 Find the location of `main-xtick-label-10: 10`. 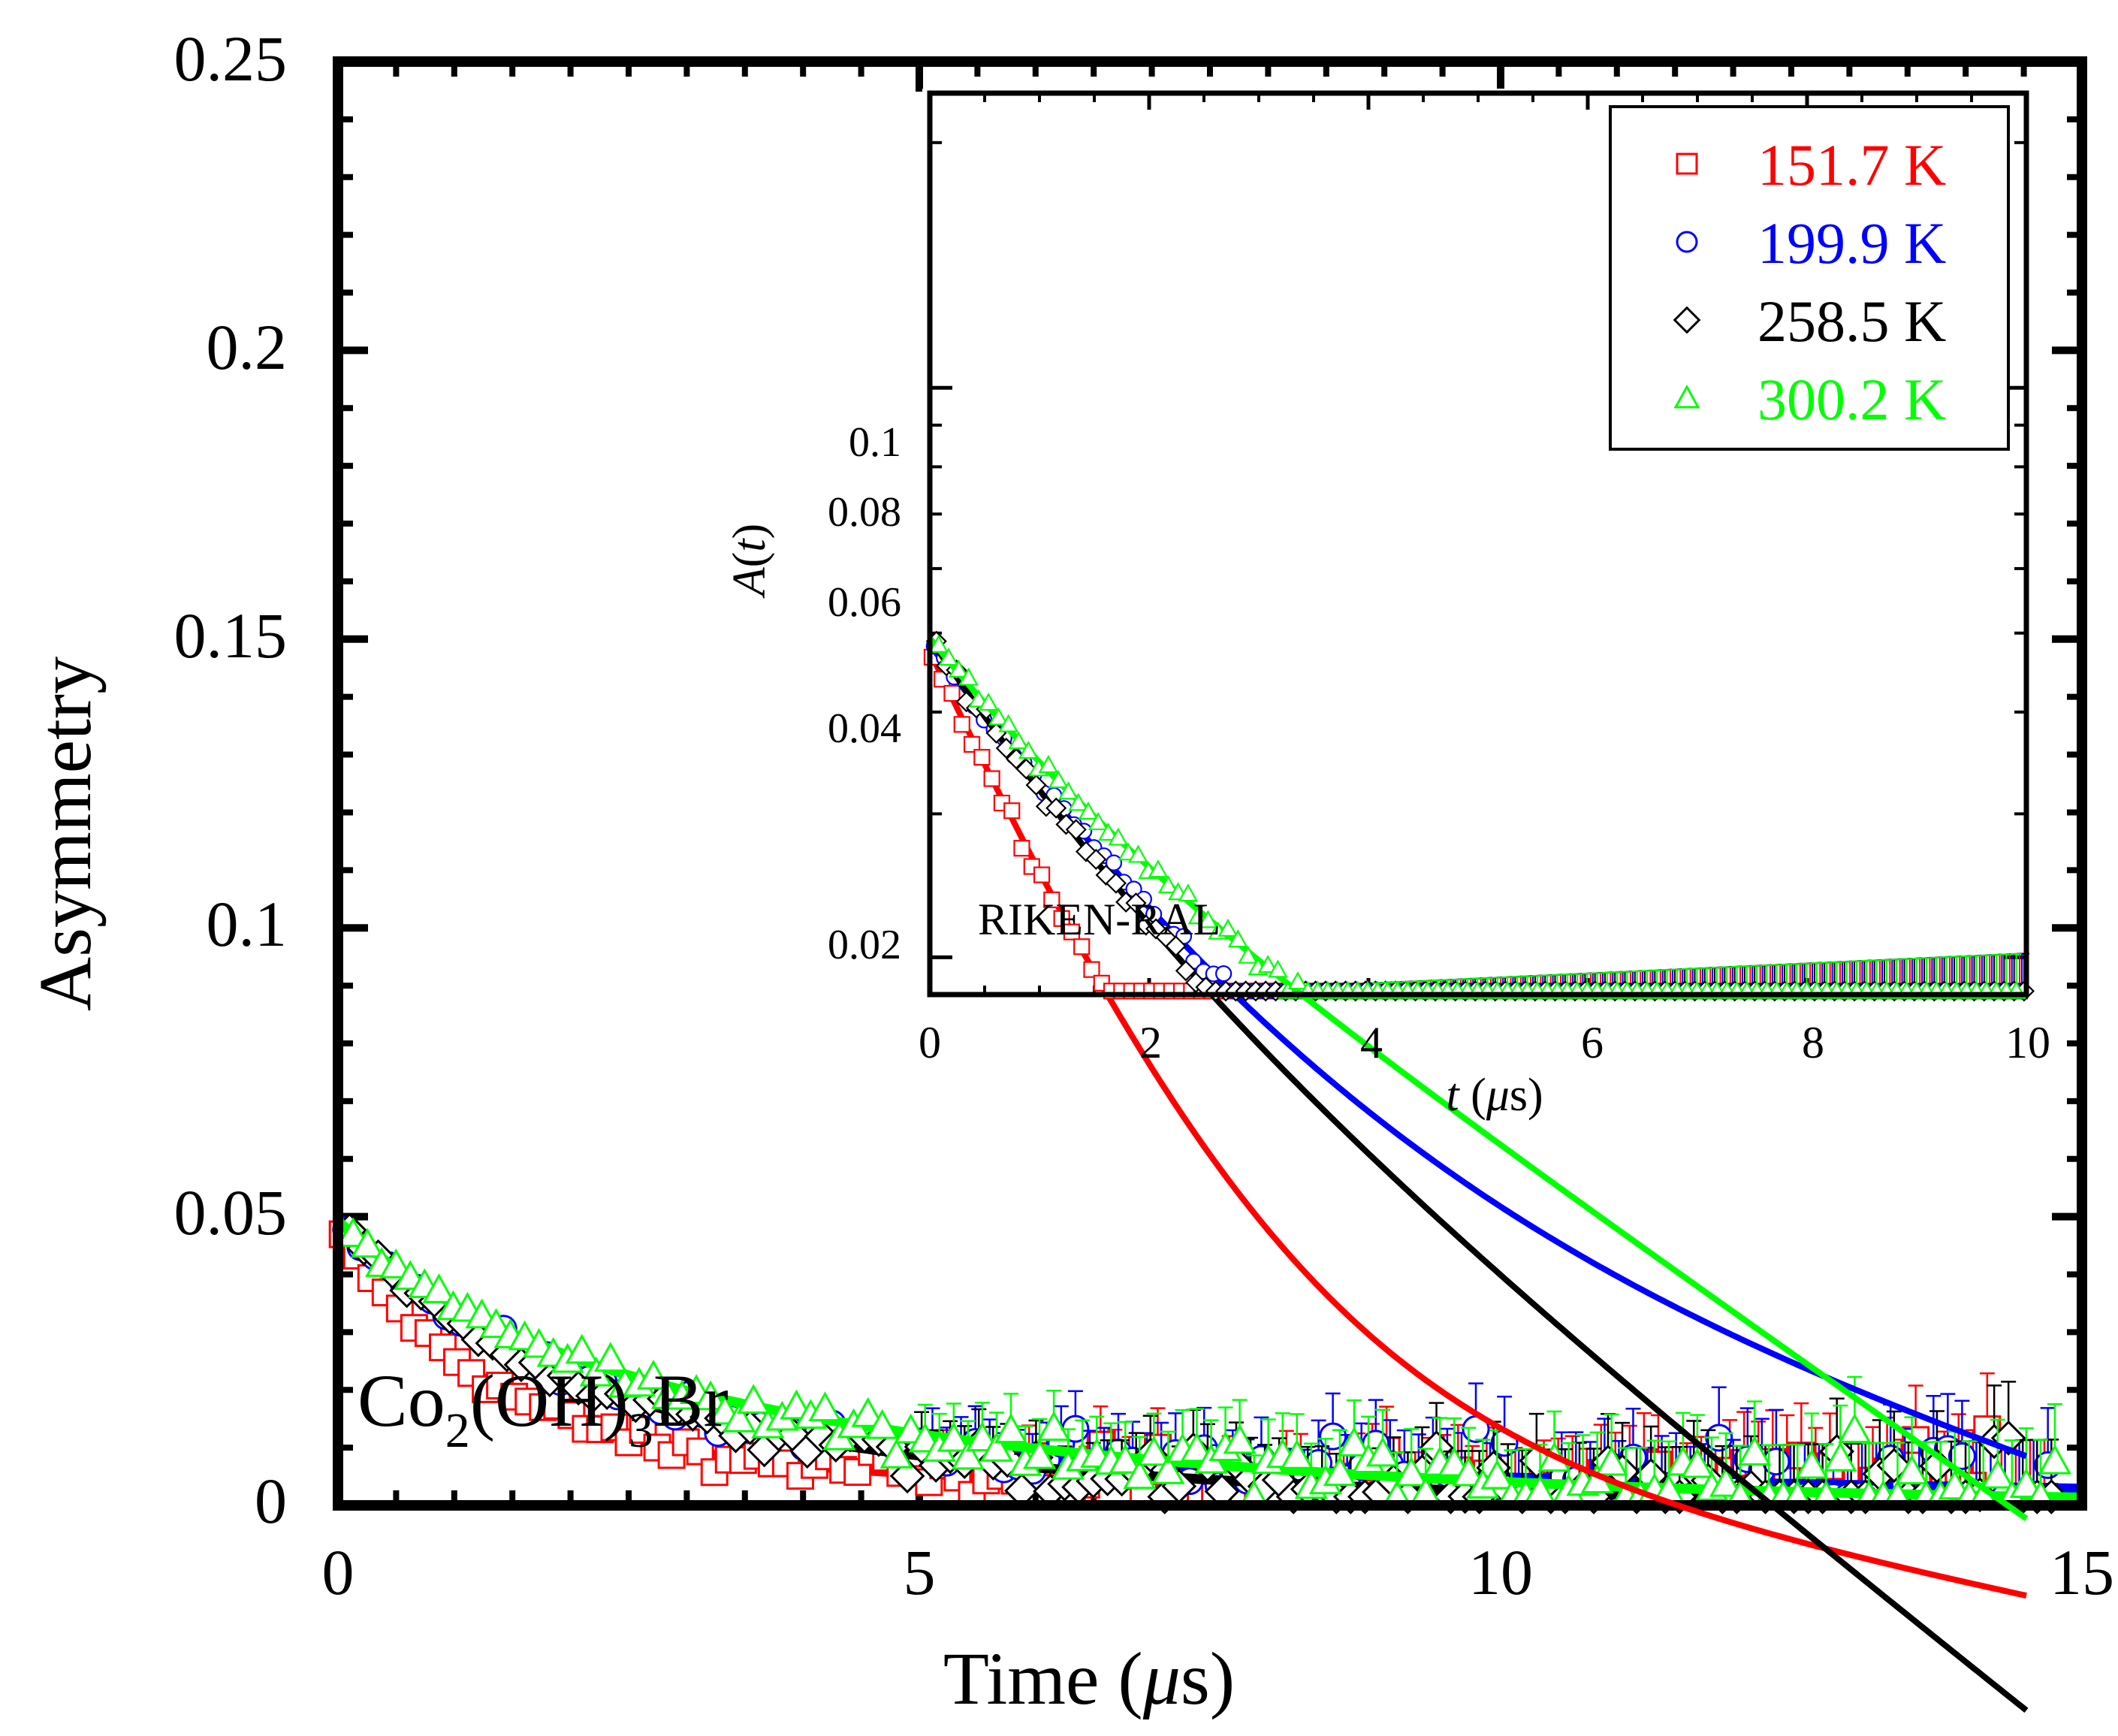

main-xtick-label-10: 10 is located at coordinates (1500, 1572).